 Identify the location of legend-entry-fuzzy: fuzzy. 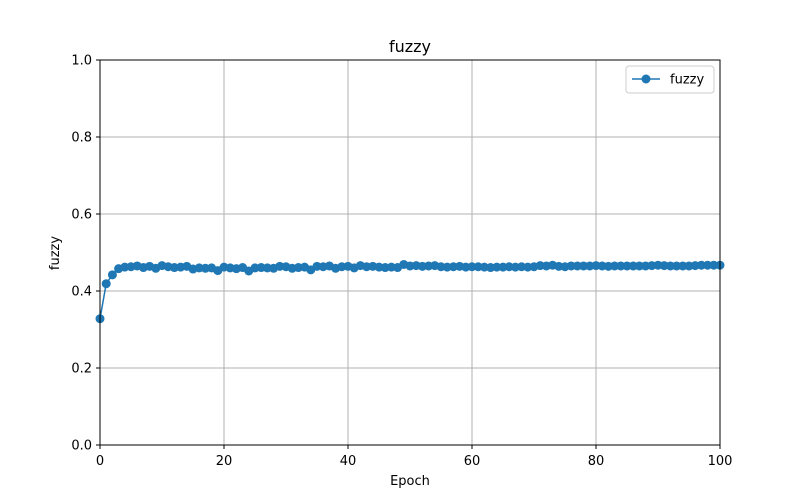
(687, 80).